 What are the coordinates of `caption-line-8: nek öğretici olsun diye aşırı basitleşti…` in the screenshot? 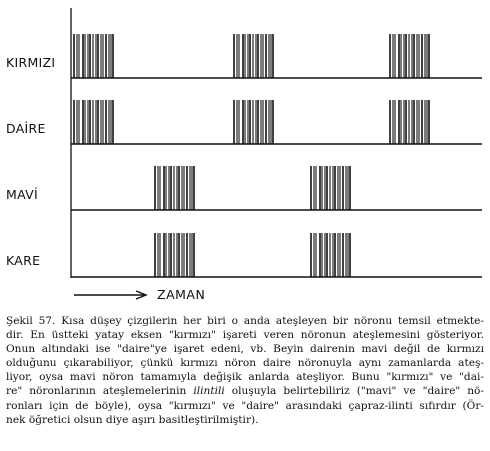 It's located at (132, 419).